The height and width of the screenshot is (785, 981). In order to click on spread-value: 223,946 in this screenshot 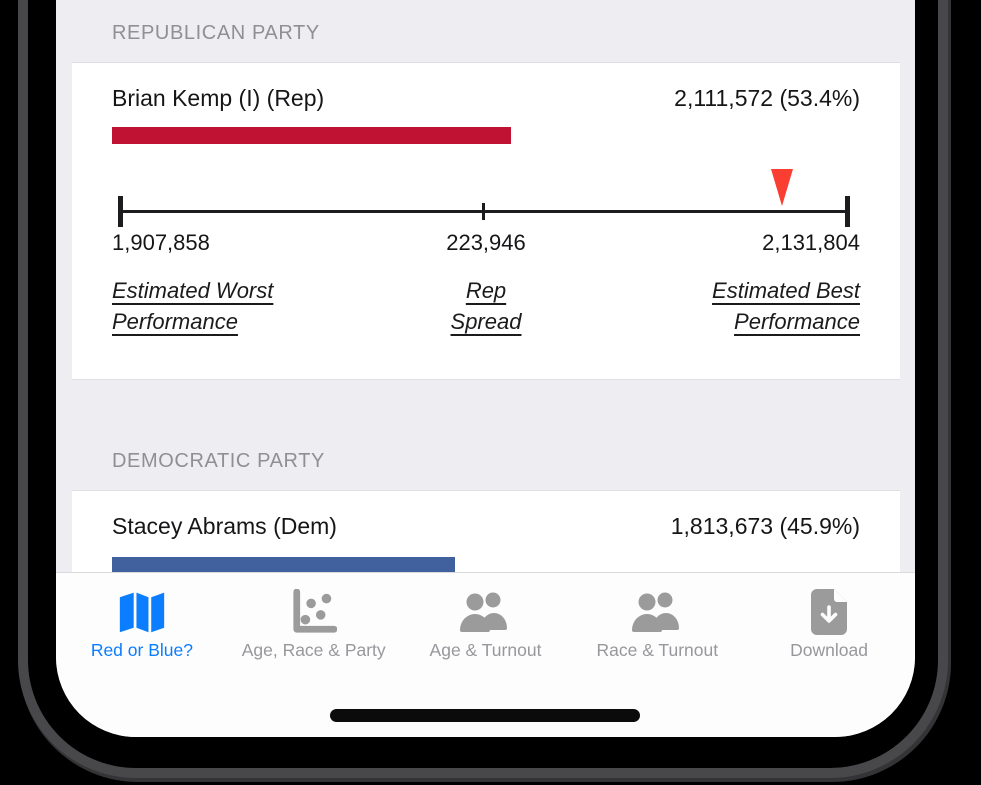, I will do `click(486, 242)`.